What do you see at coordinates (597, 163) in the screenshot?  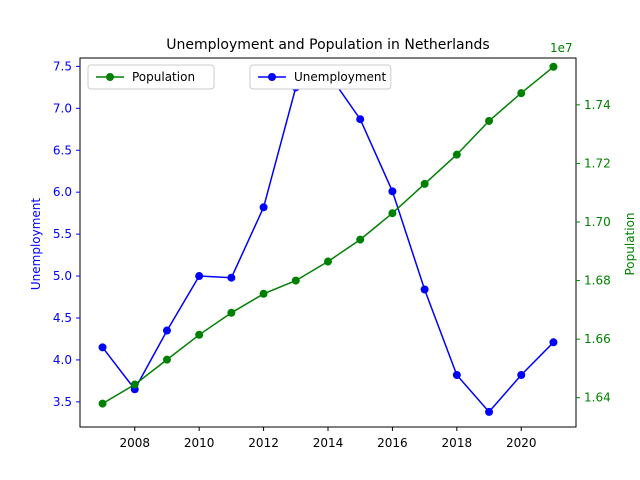 I see `right-y-tick-label: 1.72` at bounding box center [597, 163].